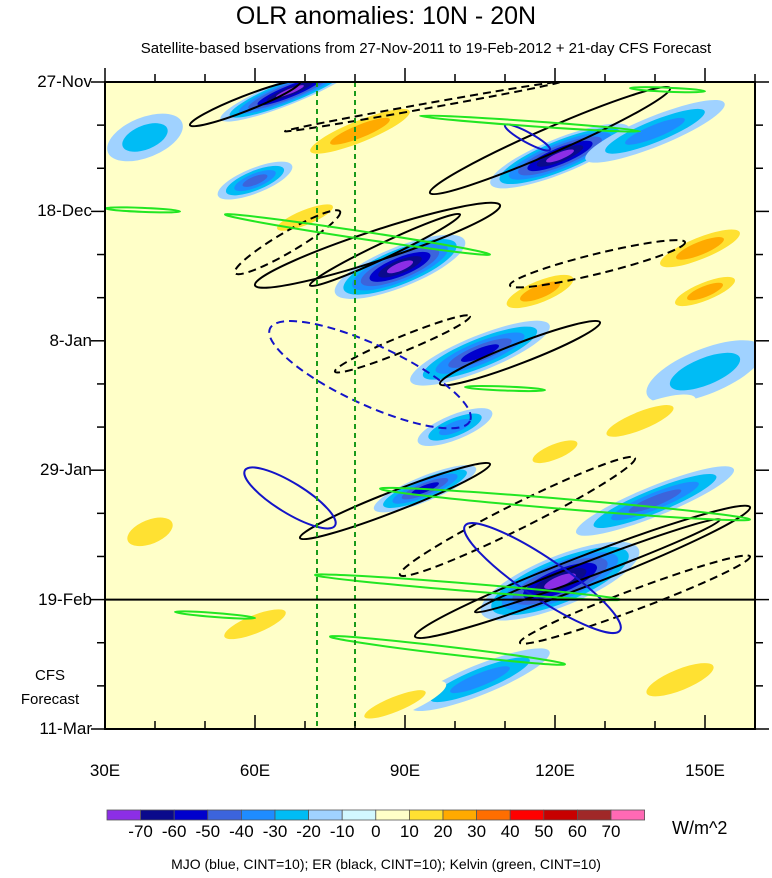  I want to click on colorbar-label: -60, so click(174, 831).